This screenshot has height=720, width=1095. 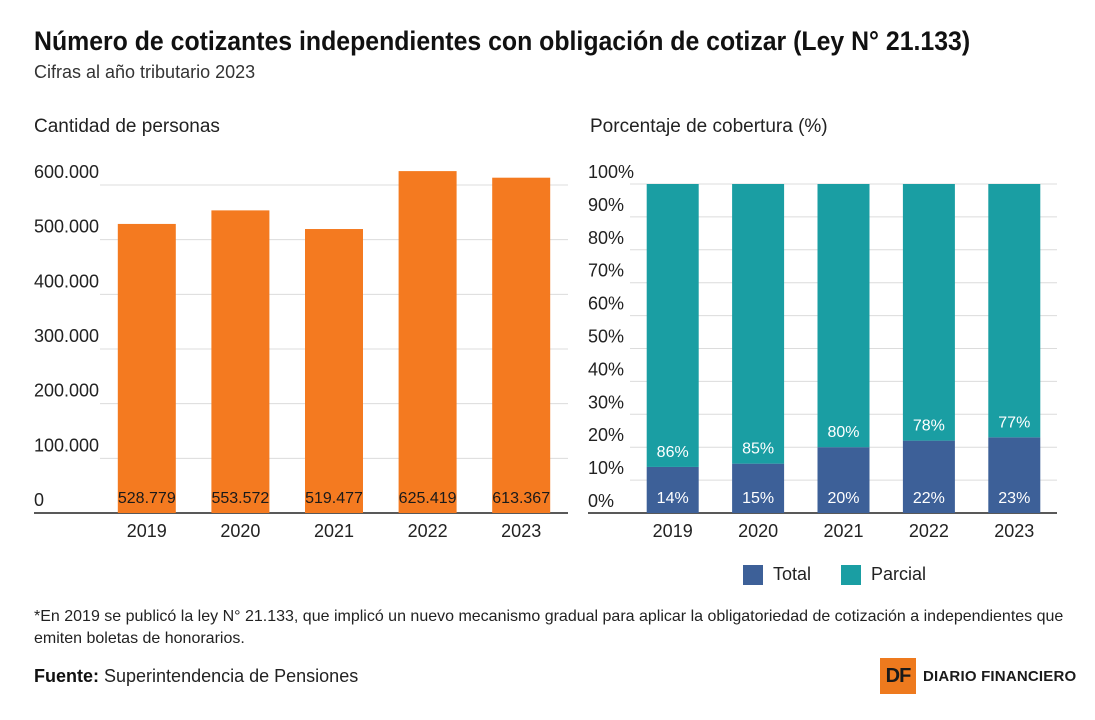 What do you see at coordinates (898, 676) in the screenshot?
I see `logo-mark: DF` at bounding box center [898, 676].